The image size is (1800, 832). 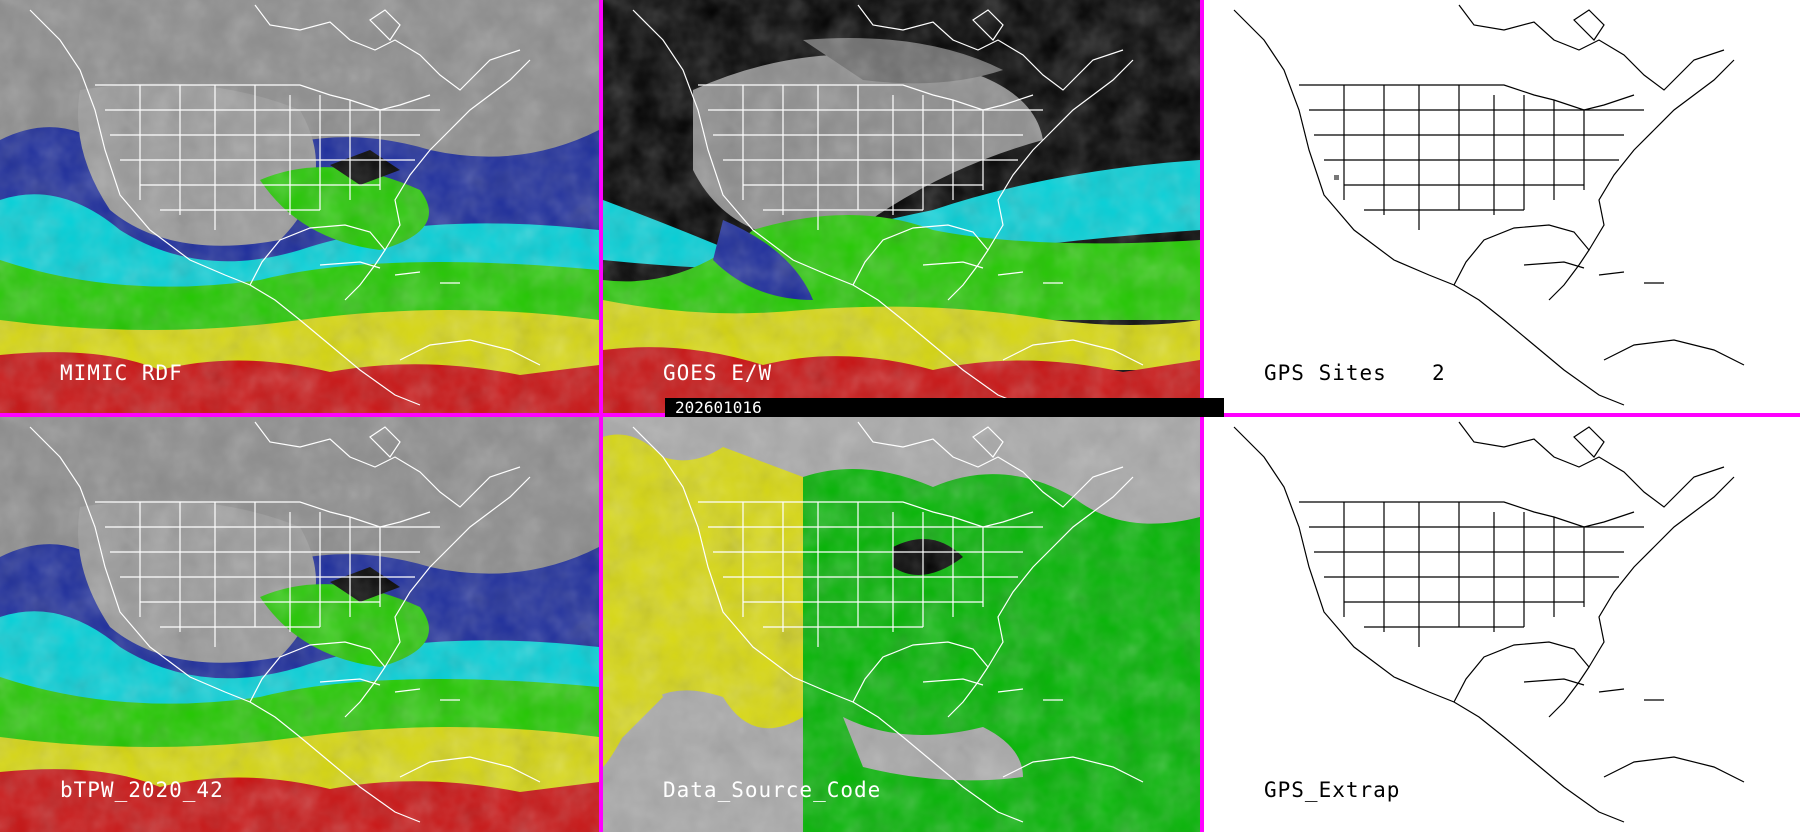 What do you see at coordinates (772, 790) in the screenshot?
I see `panel-label: Data_Source_Code` at bounding box center [772, 790].